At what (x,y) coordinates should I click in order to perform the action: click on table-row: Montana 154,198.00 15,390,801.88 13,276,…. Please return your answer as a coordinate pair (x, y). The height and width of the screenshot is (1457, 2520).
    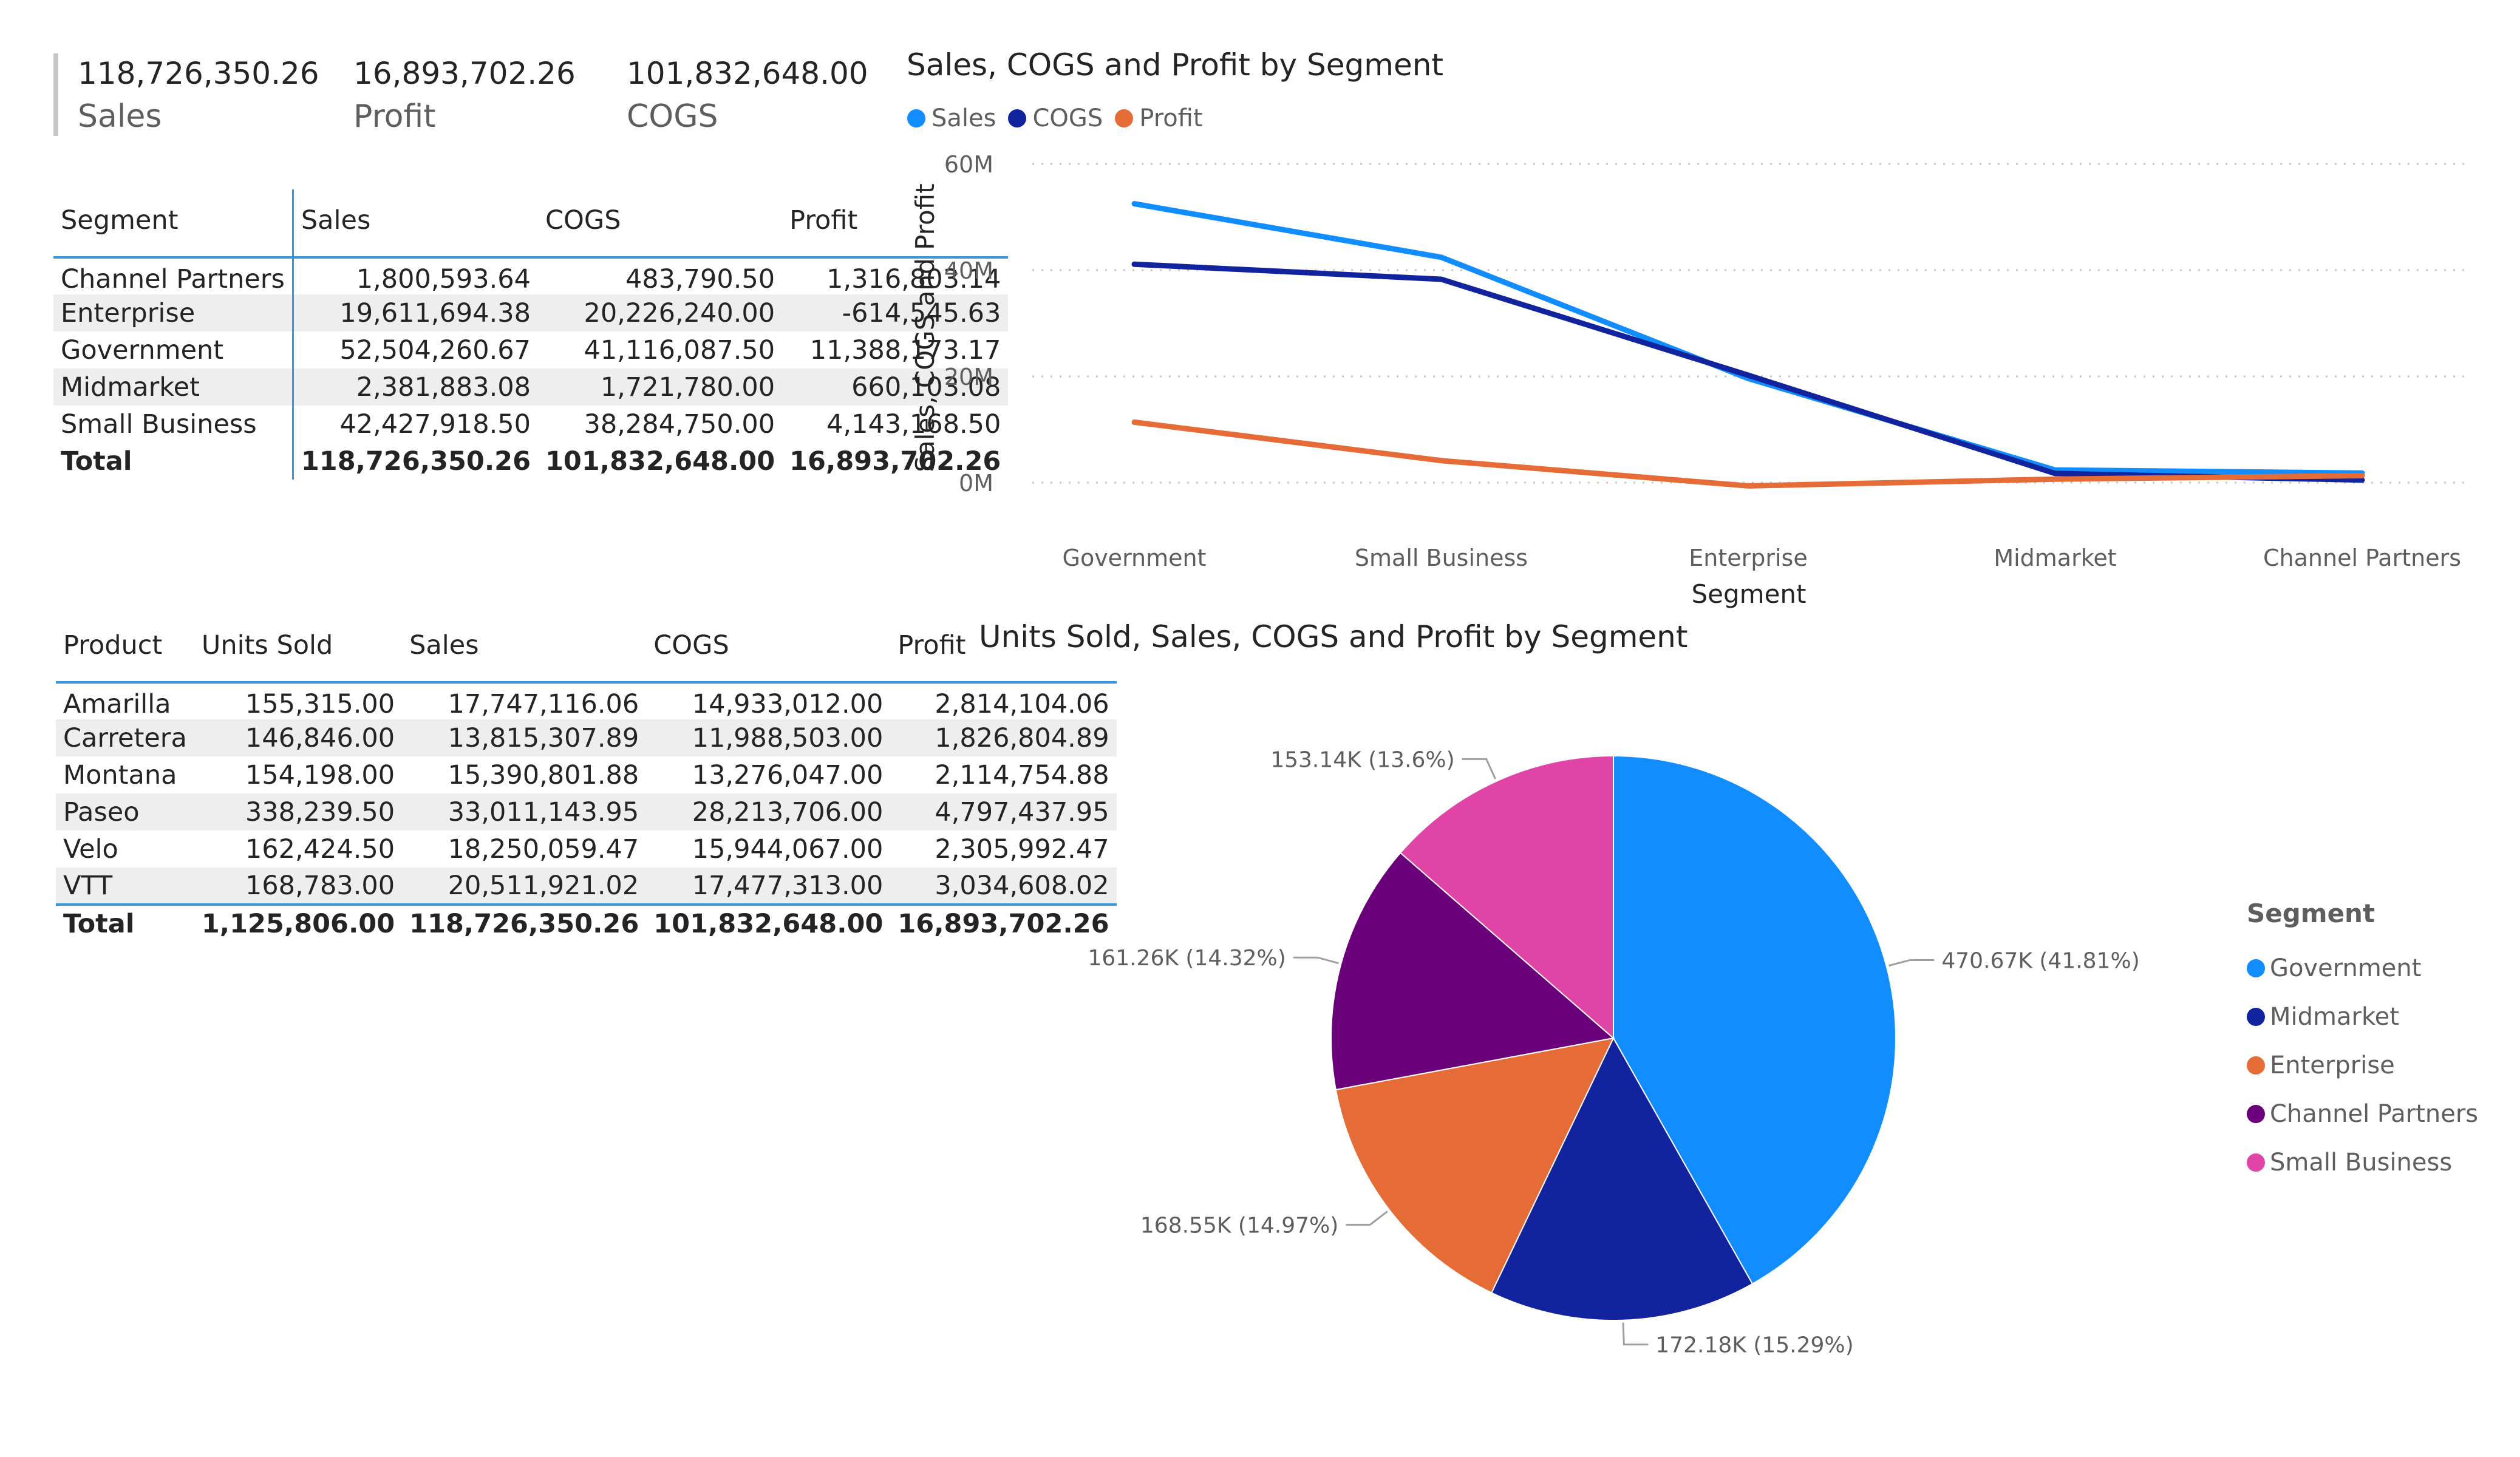
    Looking at the image, I should click on (586, 774).